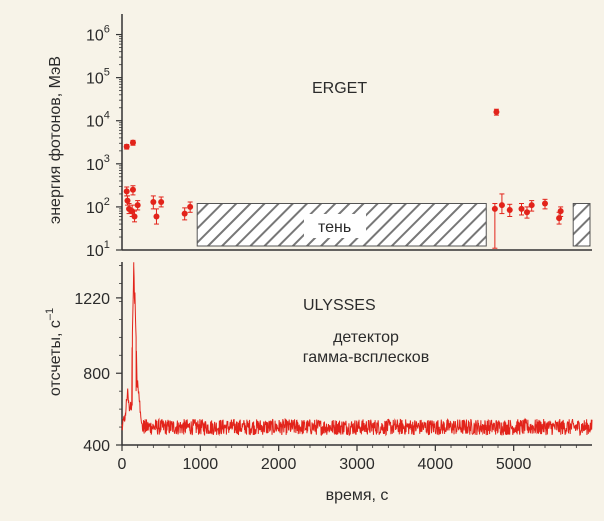 The image size is (604, 521). Describe the element at coordinates (98, 249) in the screenshot. I see `erget-ytick-label-0: 10¹` at that location.